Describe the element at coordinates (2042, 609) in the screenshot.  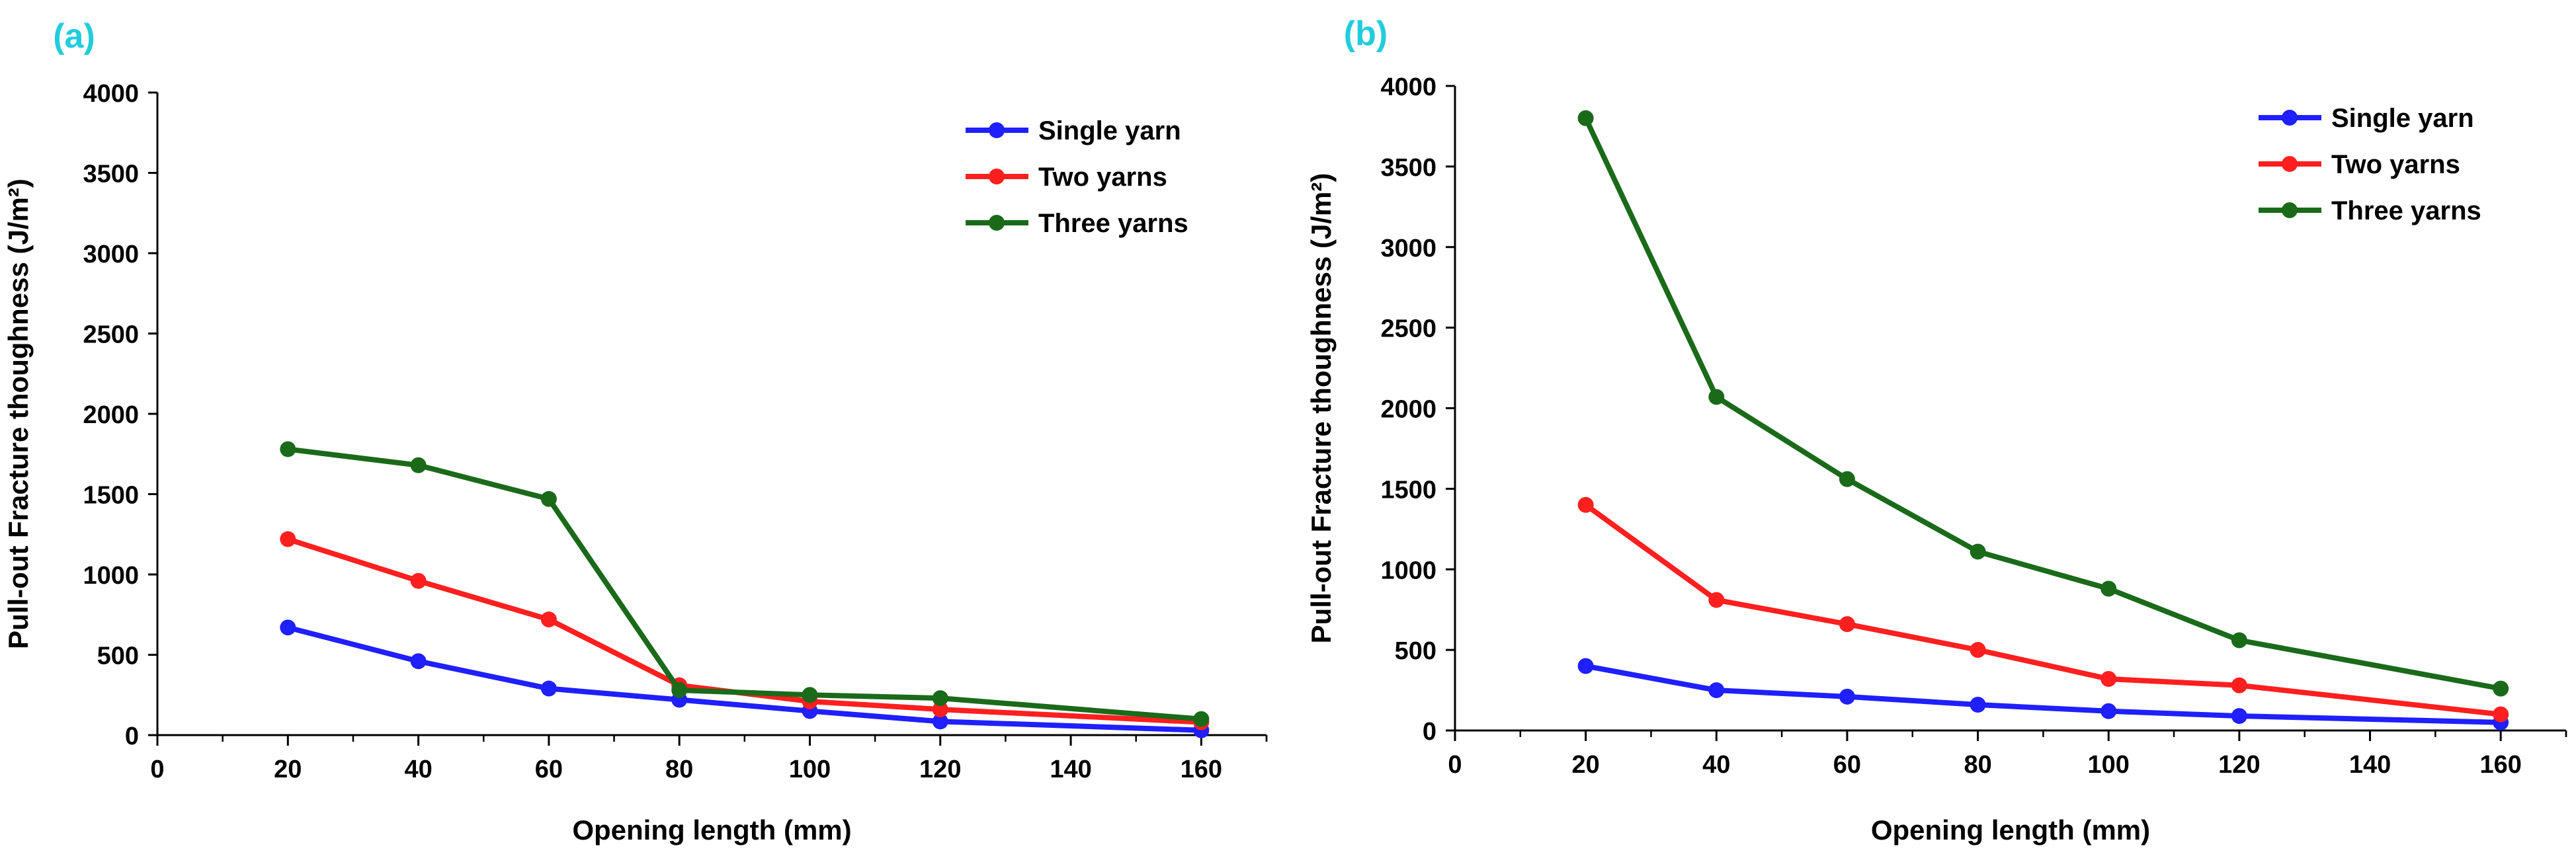
I see `series-line-two-yarns` at that location.